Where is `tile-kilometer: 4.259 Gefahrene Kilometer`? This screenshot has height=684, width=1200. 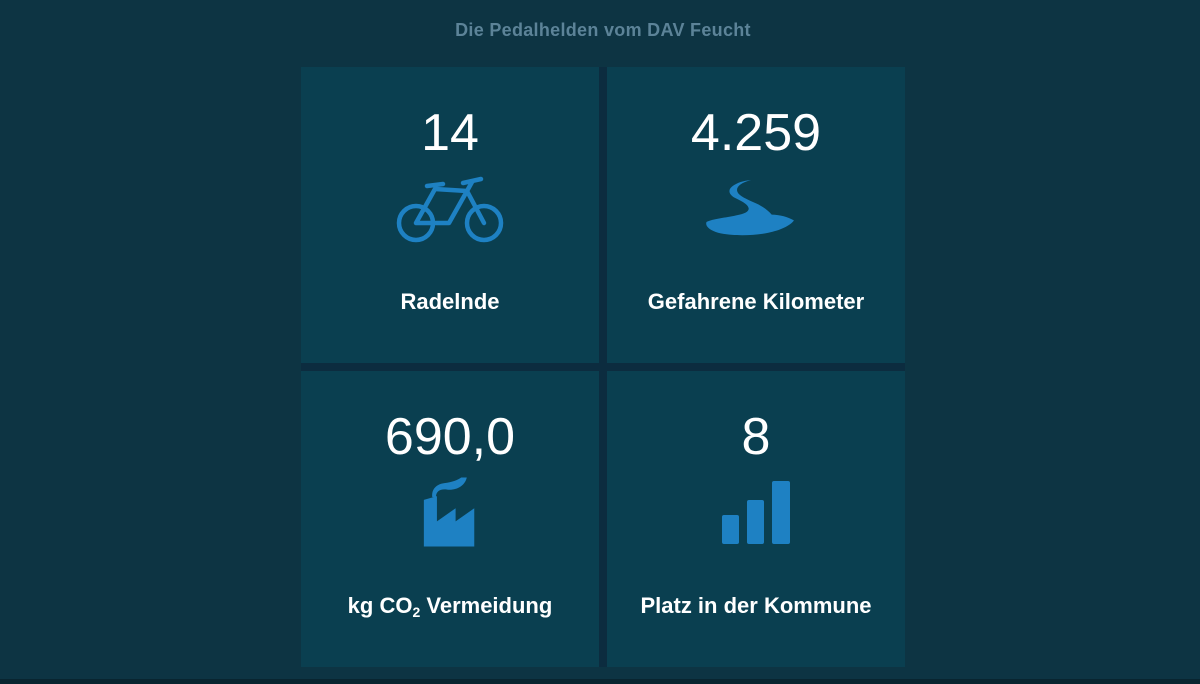 tile-kilometer: 4.259 Gefahrene Kilometer is located at coordinates (756, 215).